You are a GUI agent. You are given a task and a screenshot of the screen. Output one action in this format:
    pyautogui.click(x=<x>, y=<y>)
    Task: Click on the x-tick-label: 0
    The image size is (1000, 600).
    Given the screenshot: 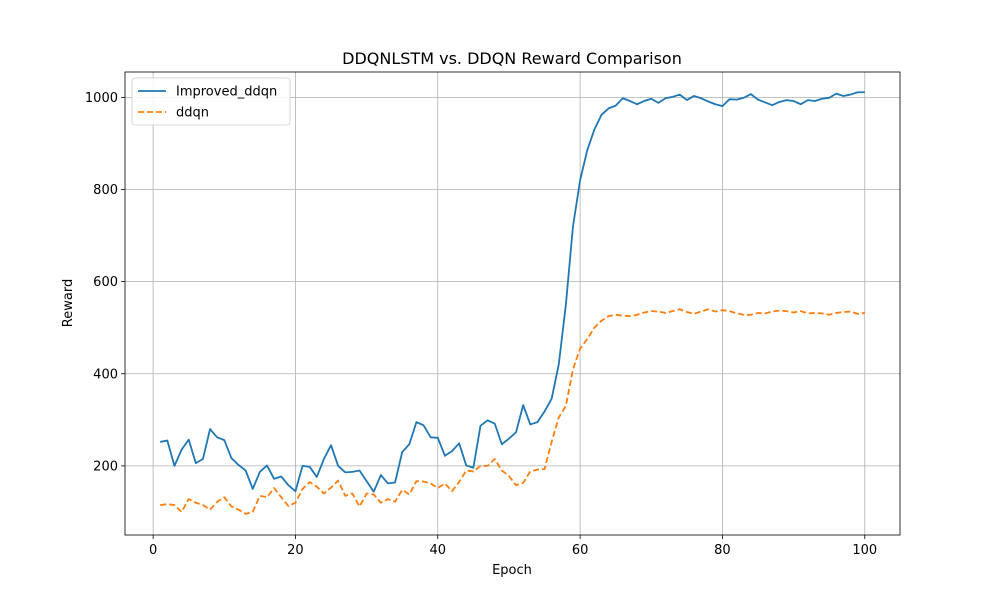 What is the action you would take?
    pyautogui.click(x=153, y=550)
    